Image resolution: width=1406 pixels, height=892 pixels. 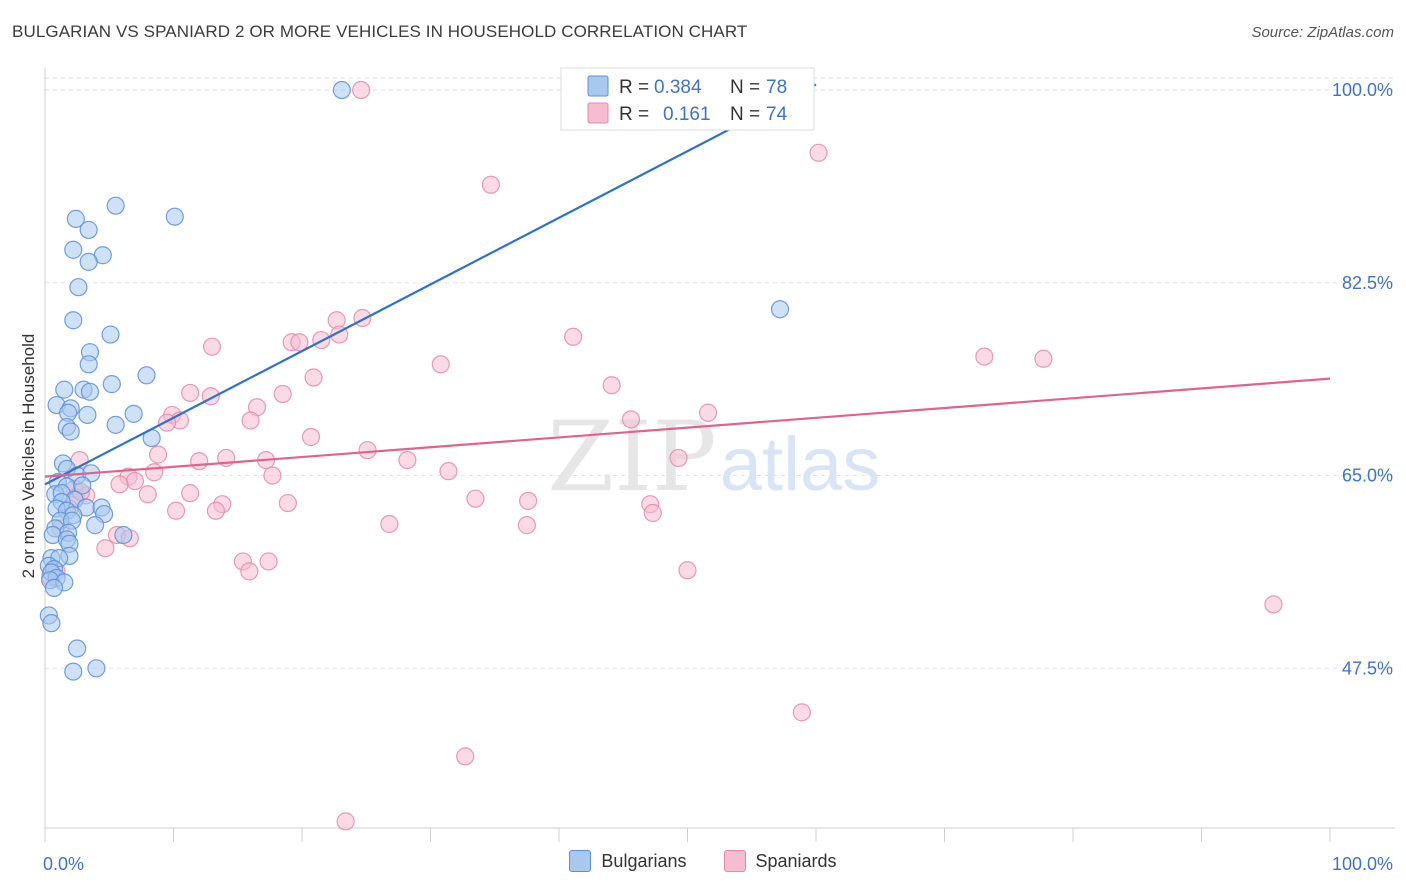 What do you see at coordinates (745, 87) in the screenshot?
I see `legend-n-label-1: N =` at bounding box center [745, 87].